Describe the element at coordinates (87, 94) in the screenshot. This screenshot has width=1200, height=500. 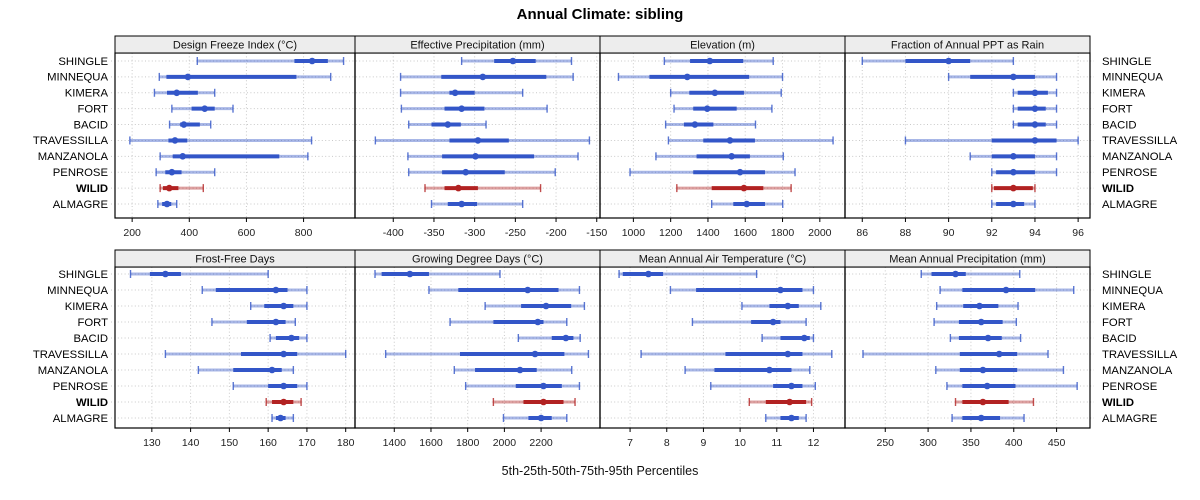
I see `site-label-left: KIMERA` at that location.